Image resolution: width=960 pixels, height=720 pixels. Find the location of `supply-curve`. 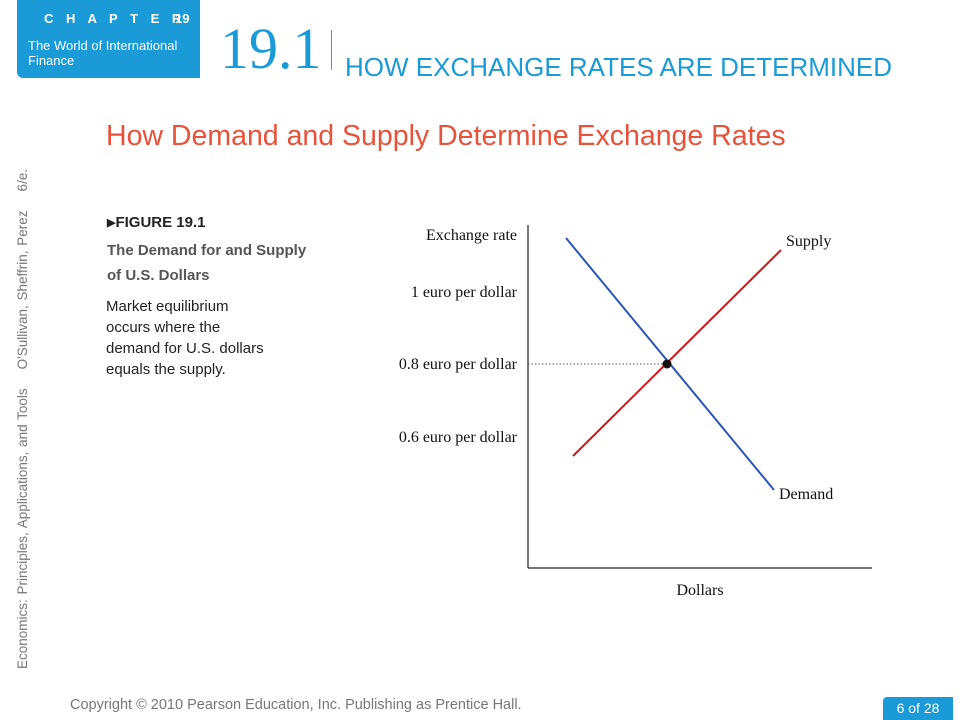

supply-curve is located at coordinates (677, 353).